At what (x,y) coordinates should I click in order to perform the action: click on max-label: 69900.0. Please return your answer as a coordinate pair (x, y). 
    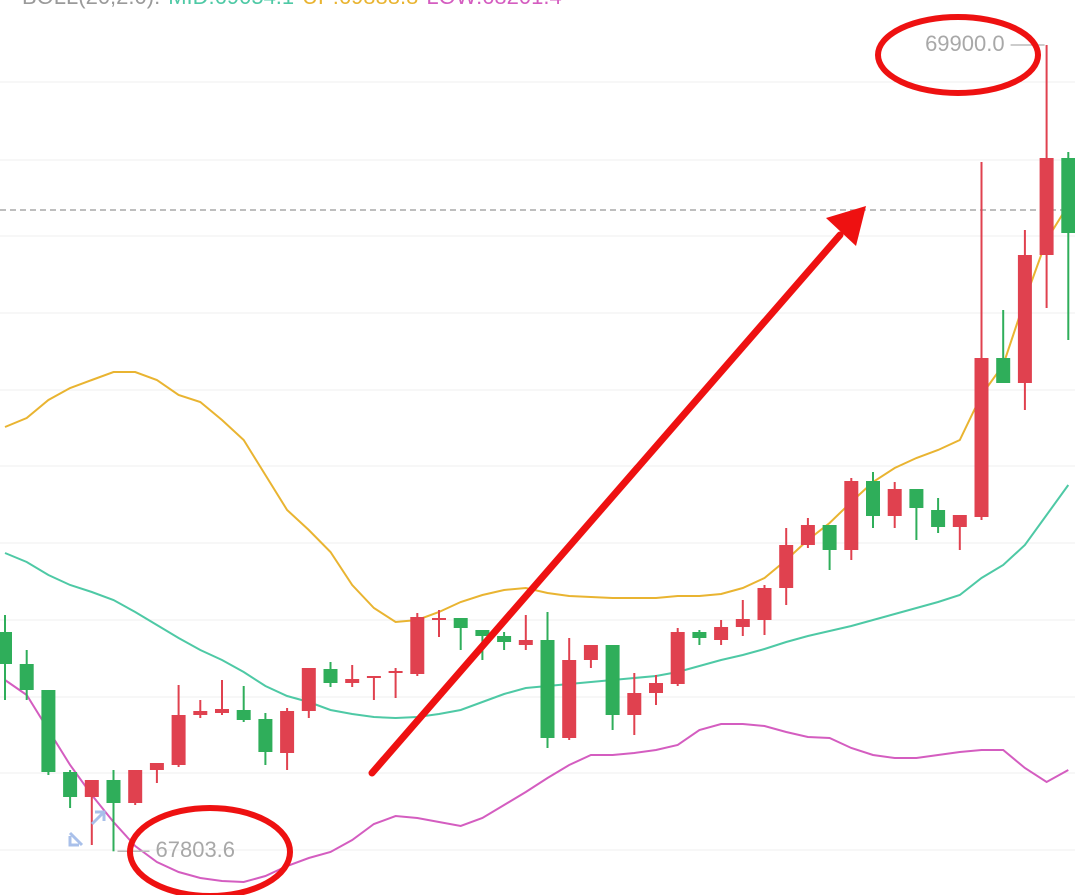
    Looking at the image, I should click on (965, 43).